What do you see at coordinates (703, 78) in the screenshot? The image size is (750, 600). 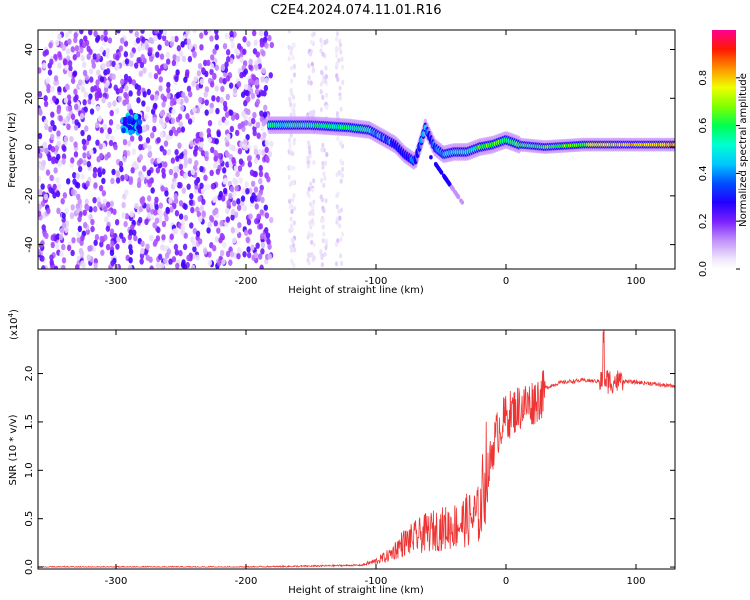 I see `colorbar-tick-label: 0.8` at bounding box center [703, 78].